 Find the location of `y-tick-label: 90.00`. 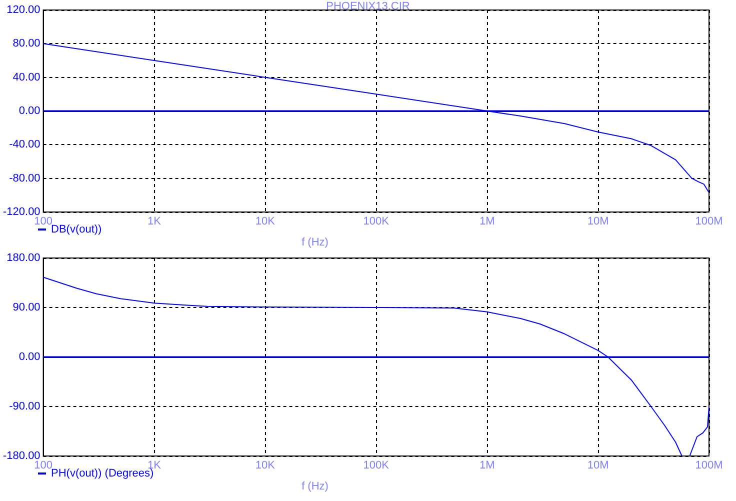

y-tick-label: 90.00 is located at coordinates (26, 308).